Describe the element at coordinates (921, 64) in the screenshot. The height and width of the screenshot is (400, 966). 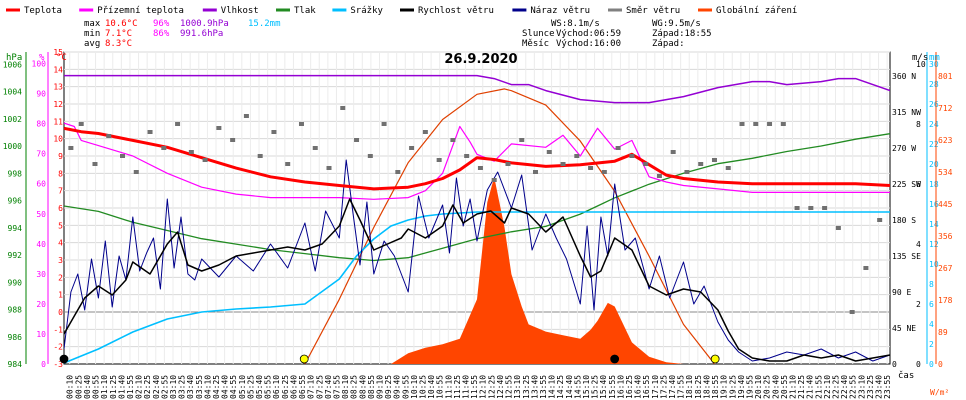
I see `ms-tick-label: 10` at that location.